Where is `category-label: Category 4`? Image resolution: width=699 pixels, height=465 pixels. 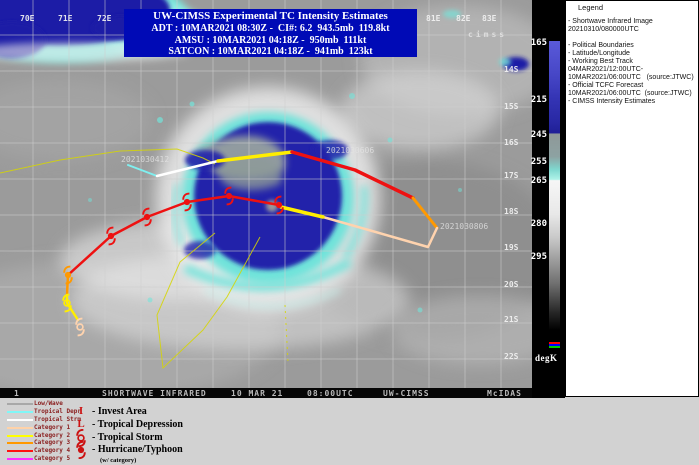 category-label: Category 4 is located at coordinates (52, 450).